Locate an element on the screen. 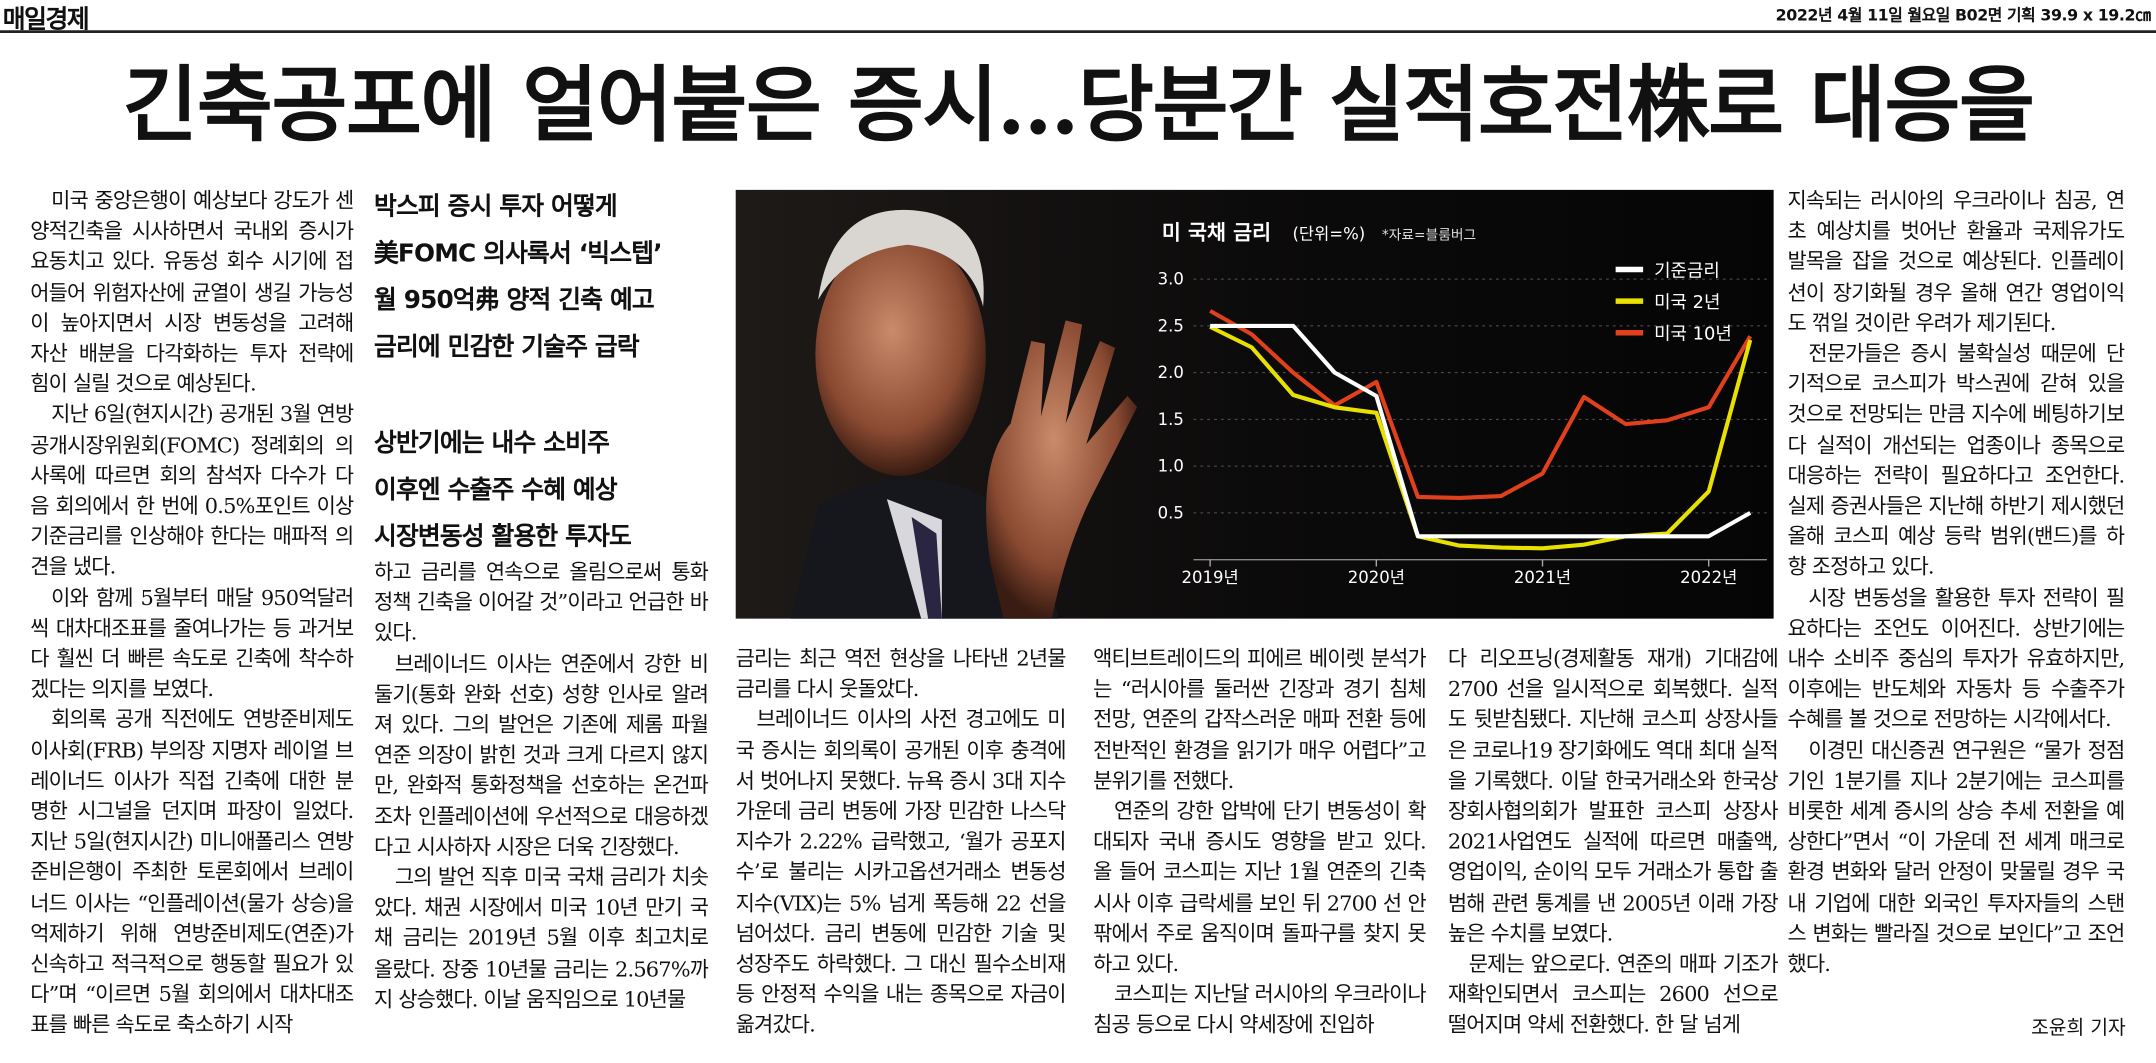  masthead-rule is located at coordinates (1078, 31).